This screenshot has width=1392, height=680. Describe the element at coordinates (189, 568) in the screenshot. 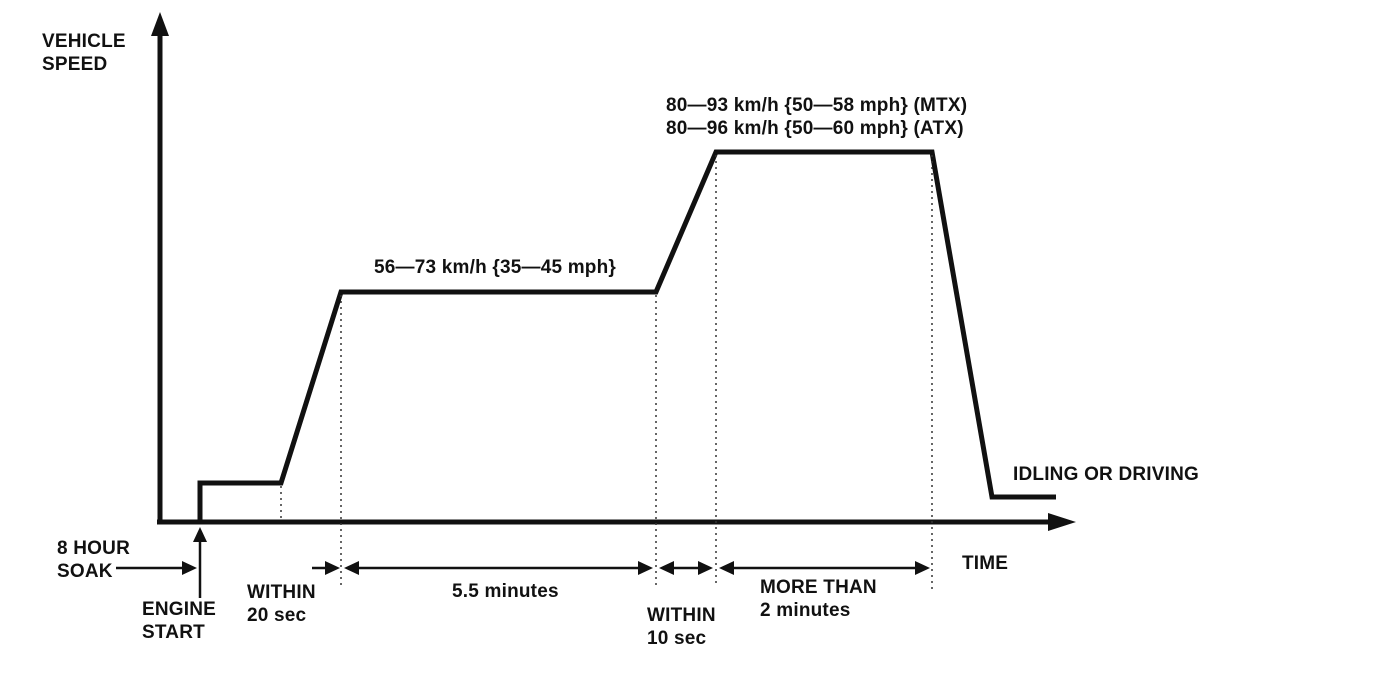

I see `soak-arrow-icon` at that location.